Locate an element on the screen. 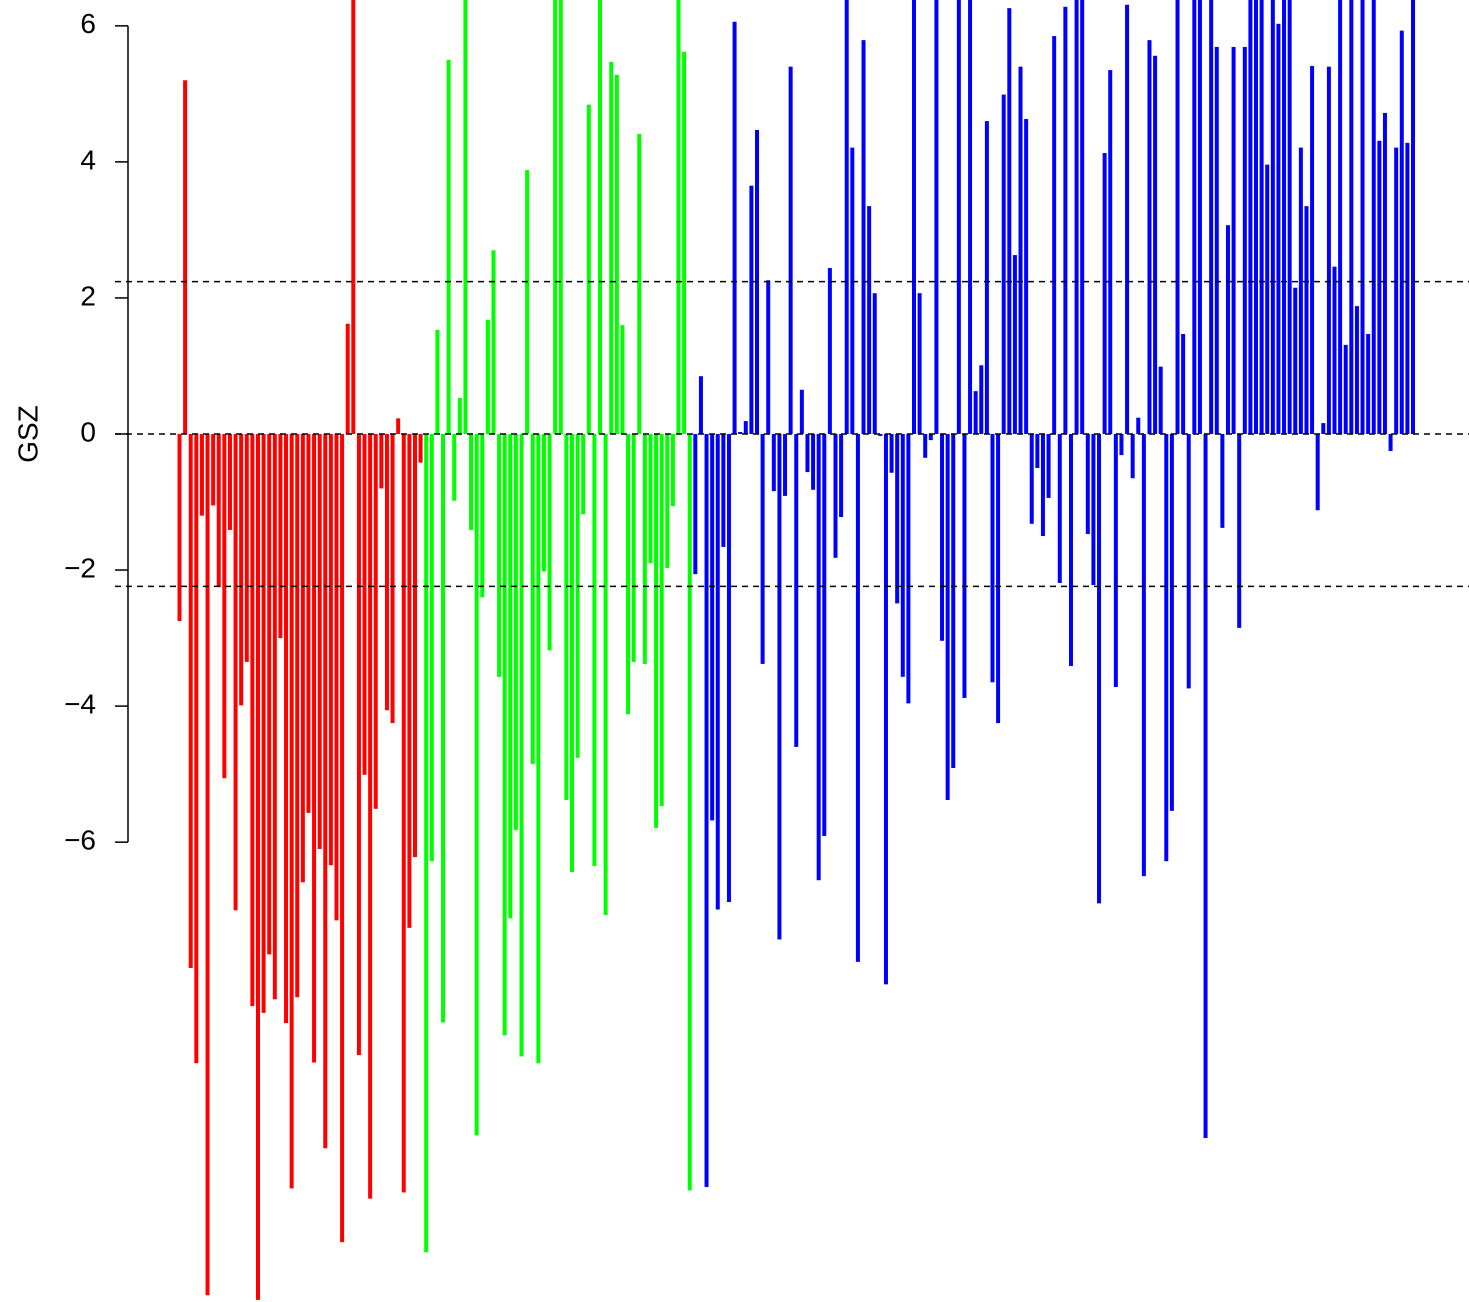  y-tick-label: 4 is located at coordinates (88, 159).